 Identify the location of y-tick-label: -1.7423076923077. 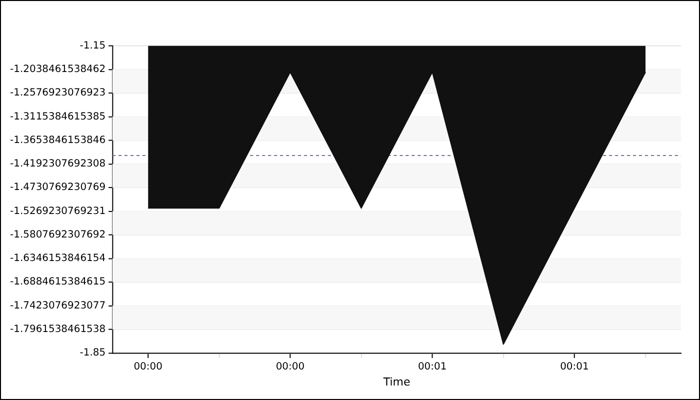
(58, 306).